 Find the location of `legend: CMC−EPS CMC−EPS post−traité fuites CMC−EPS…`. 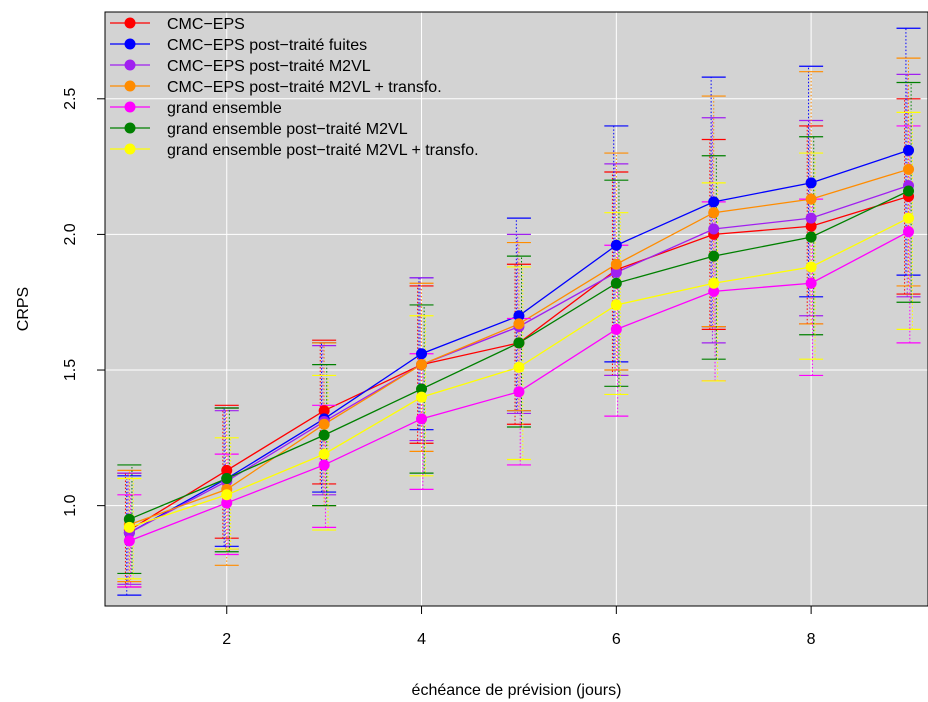

legend: CMC−EPS CMC−EPS post−traité fuites CMC−EPS… is located at coordinates (294, 87).